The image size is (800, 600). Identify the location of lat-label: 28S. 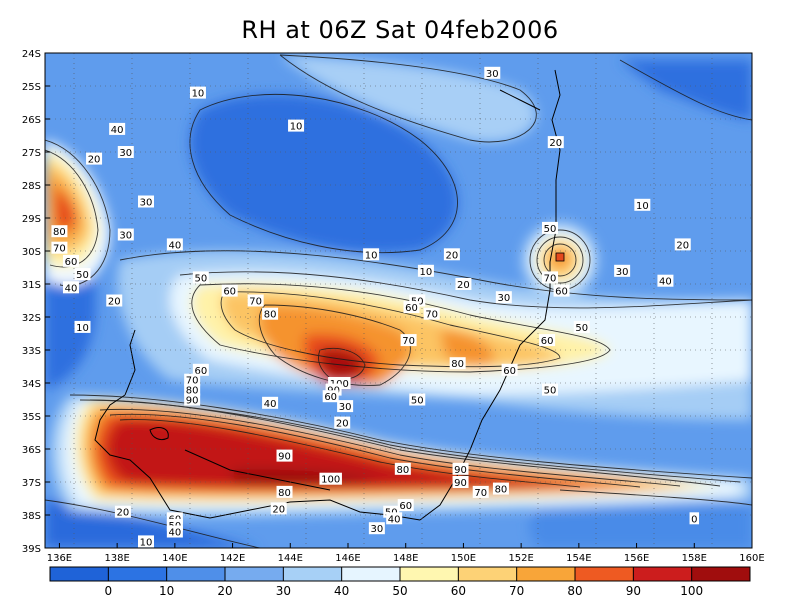
(31, 186).